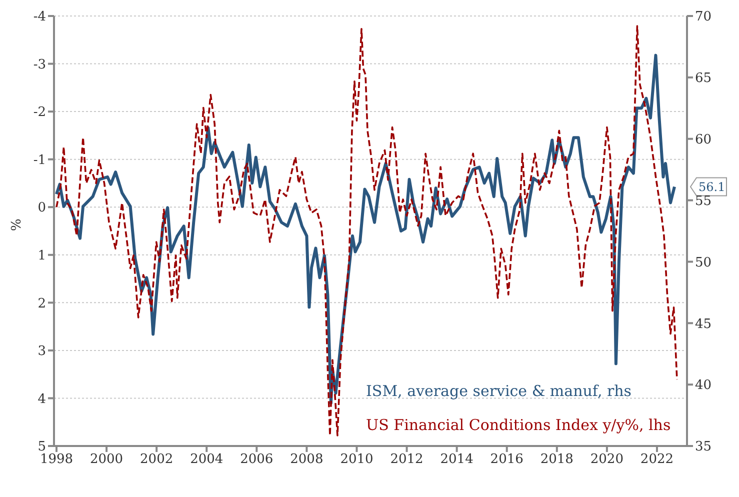 This screenshot has height=497, width=739. Describe the element at coordinates (39, 160) in the screenshot. I see `y-tick-label: -1` at that location.